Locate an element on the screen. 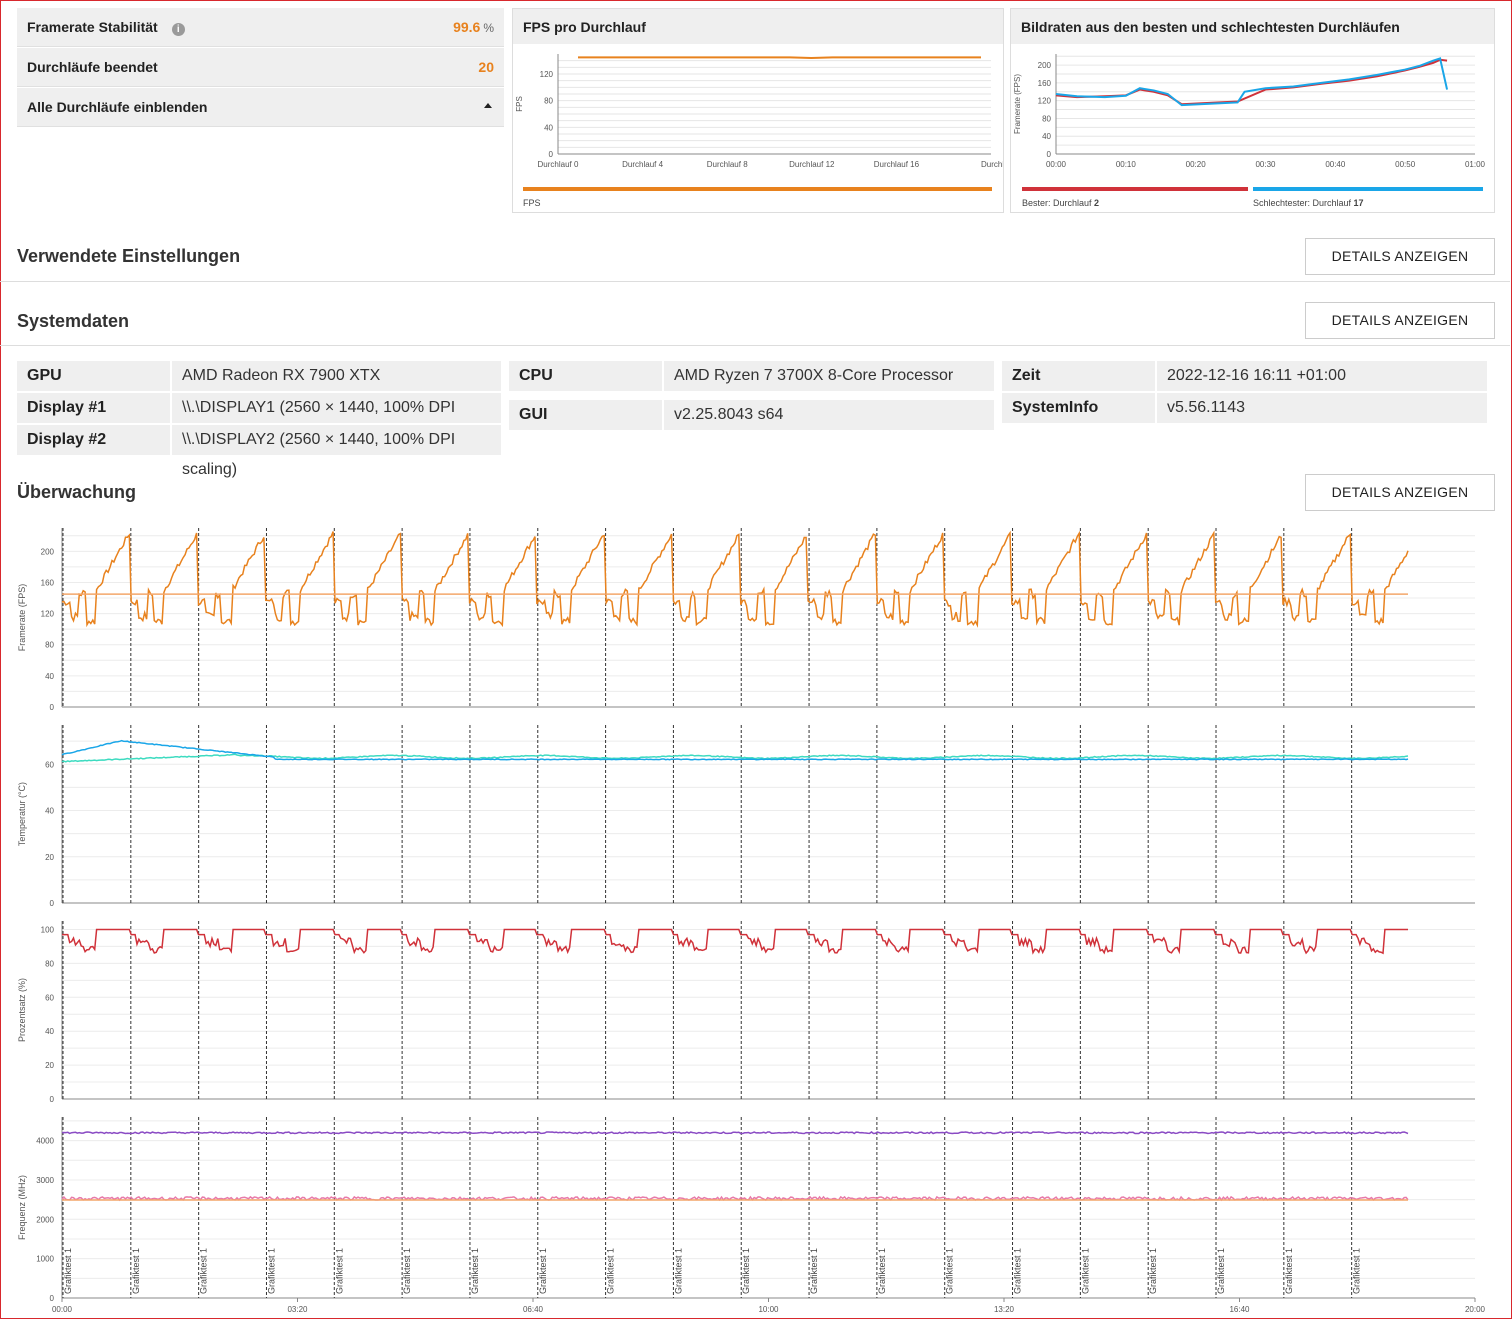  display2-key: Display #2 is located at coordinates (93, 440).